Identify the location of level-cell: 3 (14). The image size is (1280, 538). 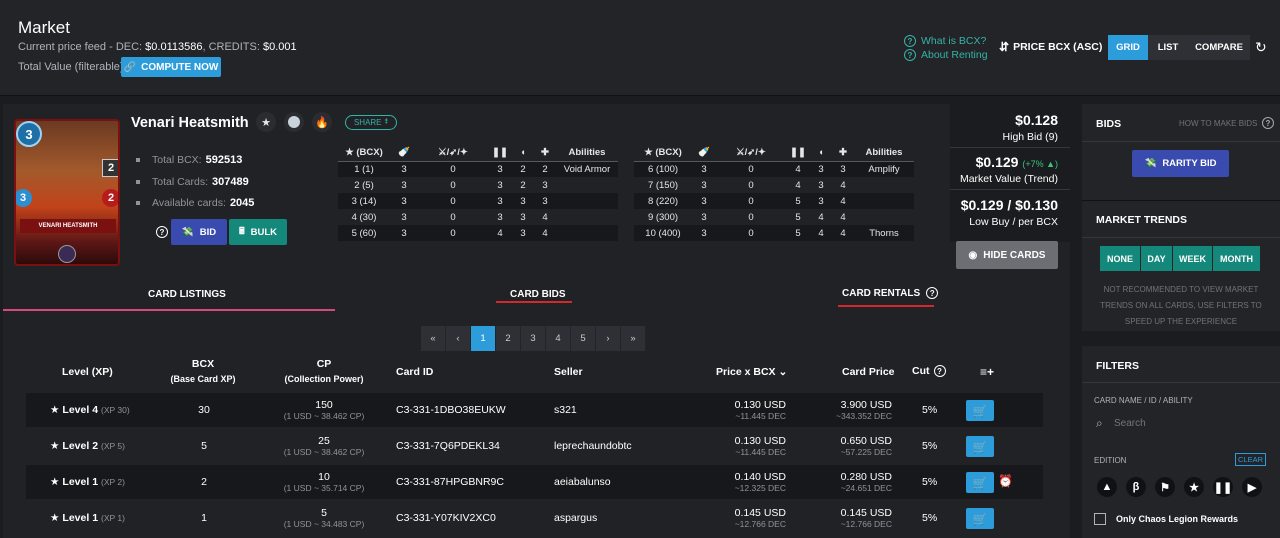
(364, 201).